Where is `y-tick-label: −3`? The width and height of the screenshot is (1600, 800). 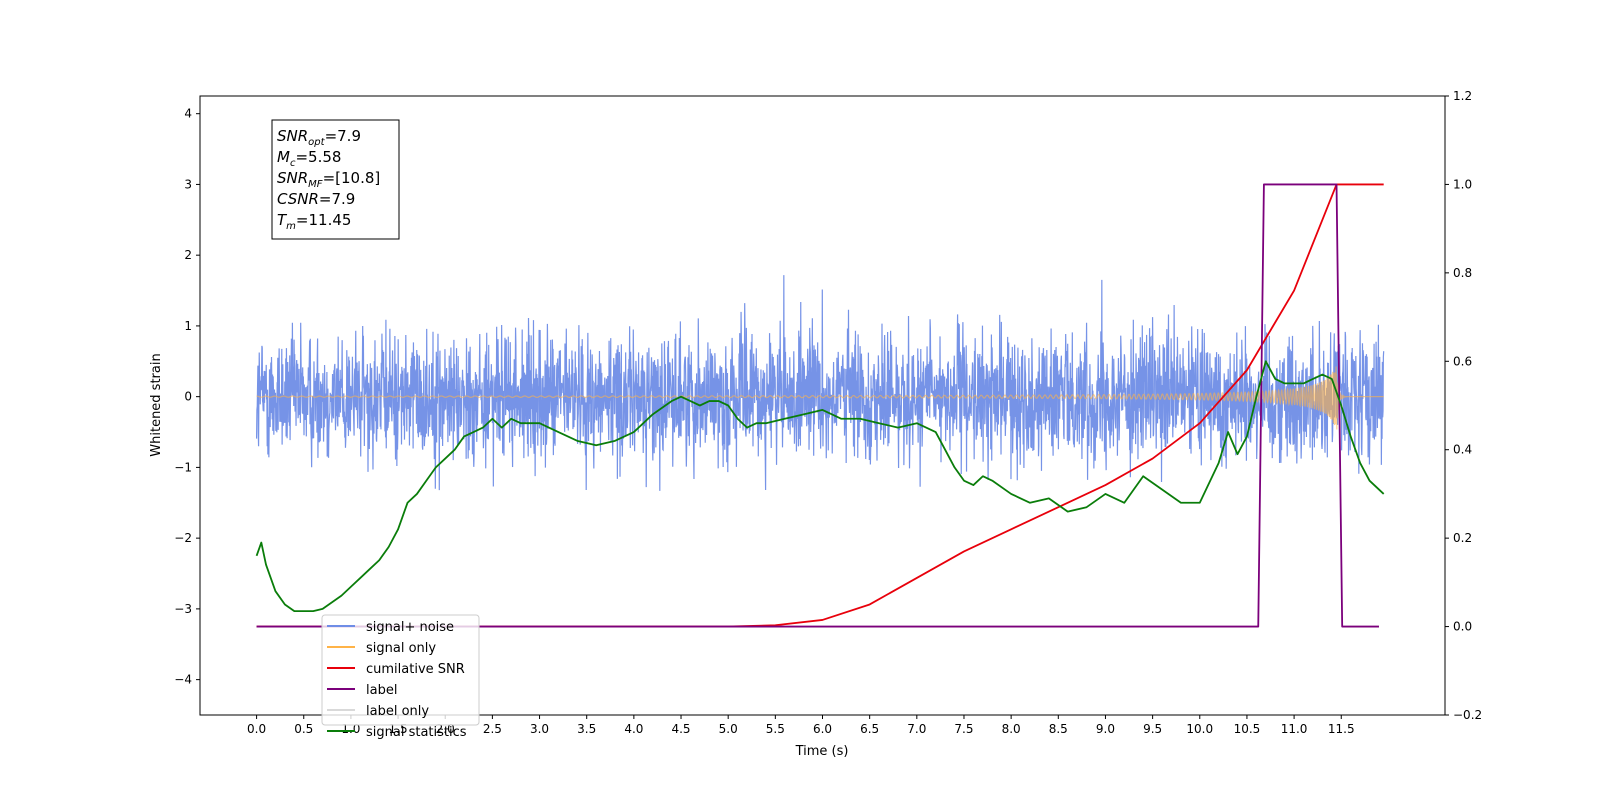
y-tick-label: −3 is located at coordinates (183, 609).